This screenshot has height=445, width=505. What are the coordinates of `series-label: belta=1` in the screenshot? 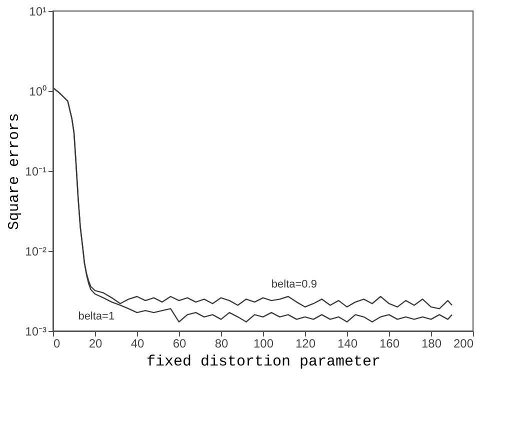 It's located at (96, 316).